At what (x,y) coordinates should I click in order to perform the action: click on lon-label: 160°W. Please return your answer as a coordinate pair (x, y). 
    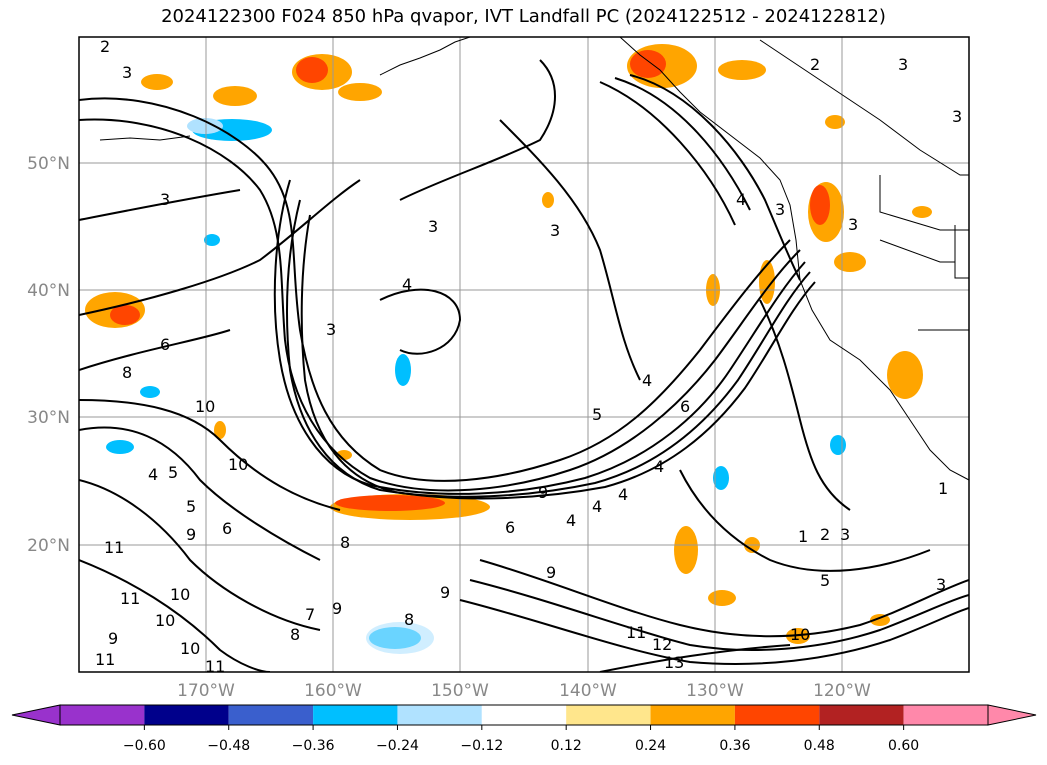
    Looking at the image, I should click on (333, 691).